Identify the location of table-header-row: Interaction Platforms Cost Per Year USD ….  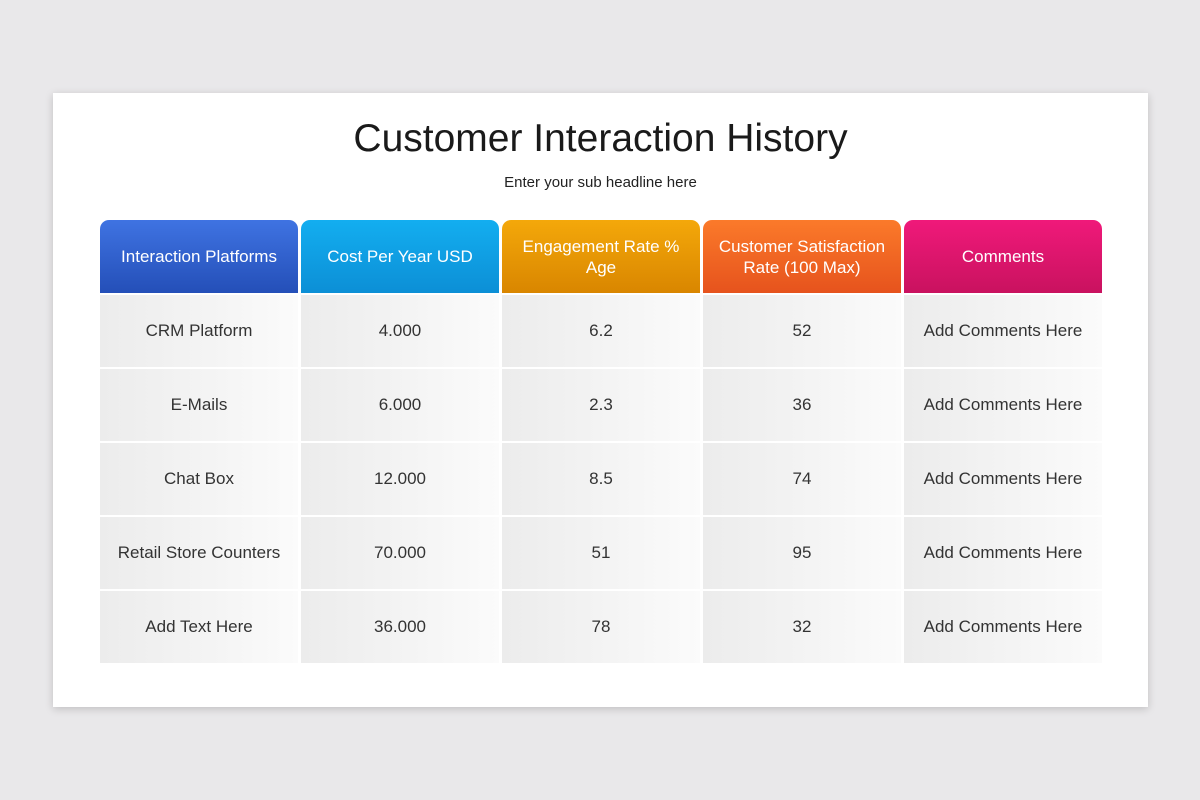
(601, 256).